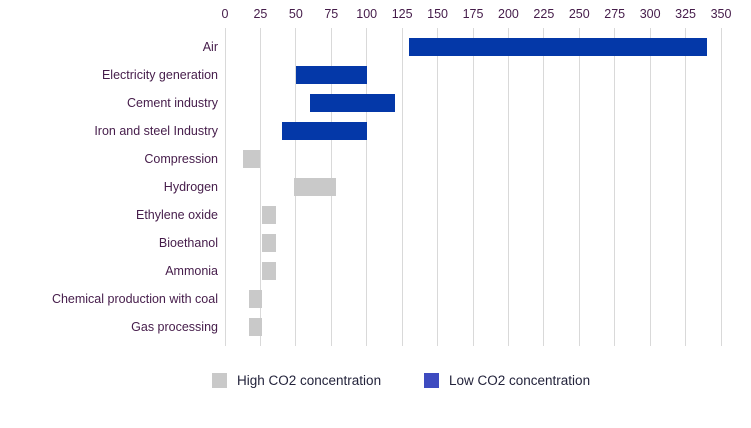  What do you see at coordinates (268, 215) in the screenshot?
I see `bar-ethylene-oxide` at bounding box center [268, 215].